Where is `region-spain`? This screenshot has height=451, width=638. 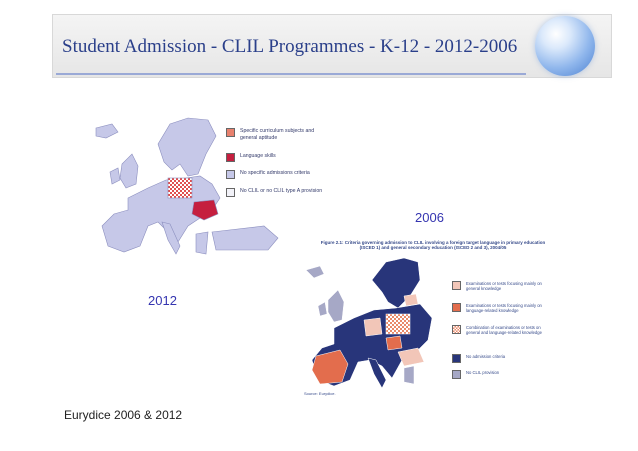
region-spain is located at coordinates (330, 367).